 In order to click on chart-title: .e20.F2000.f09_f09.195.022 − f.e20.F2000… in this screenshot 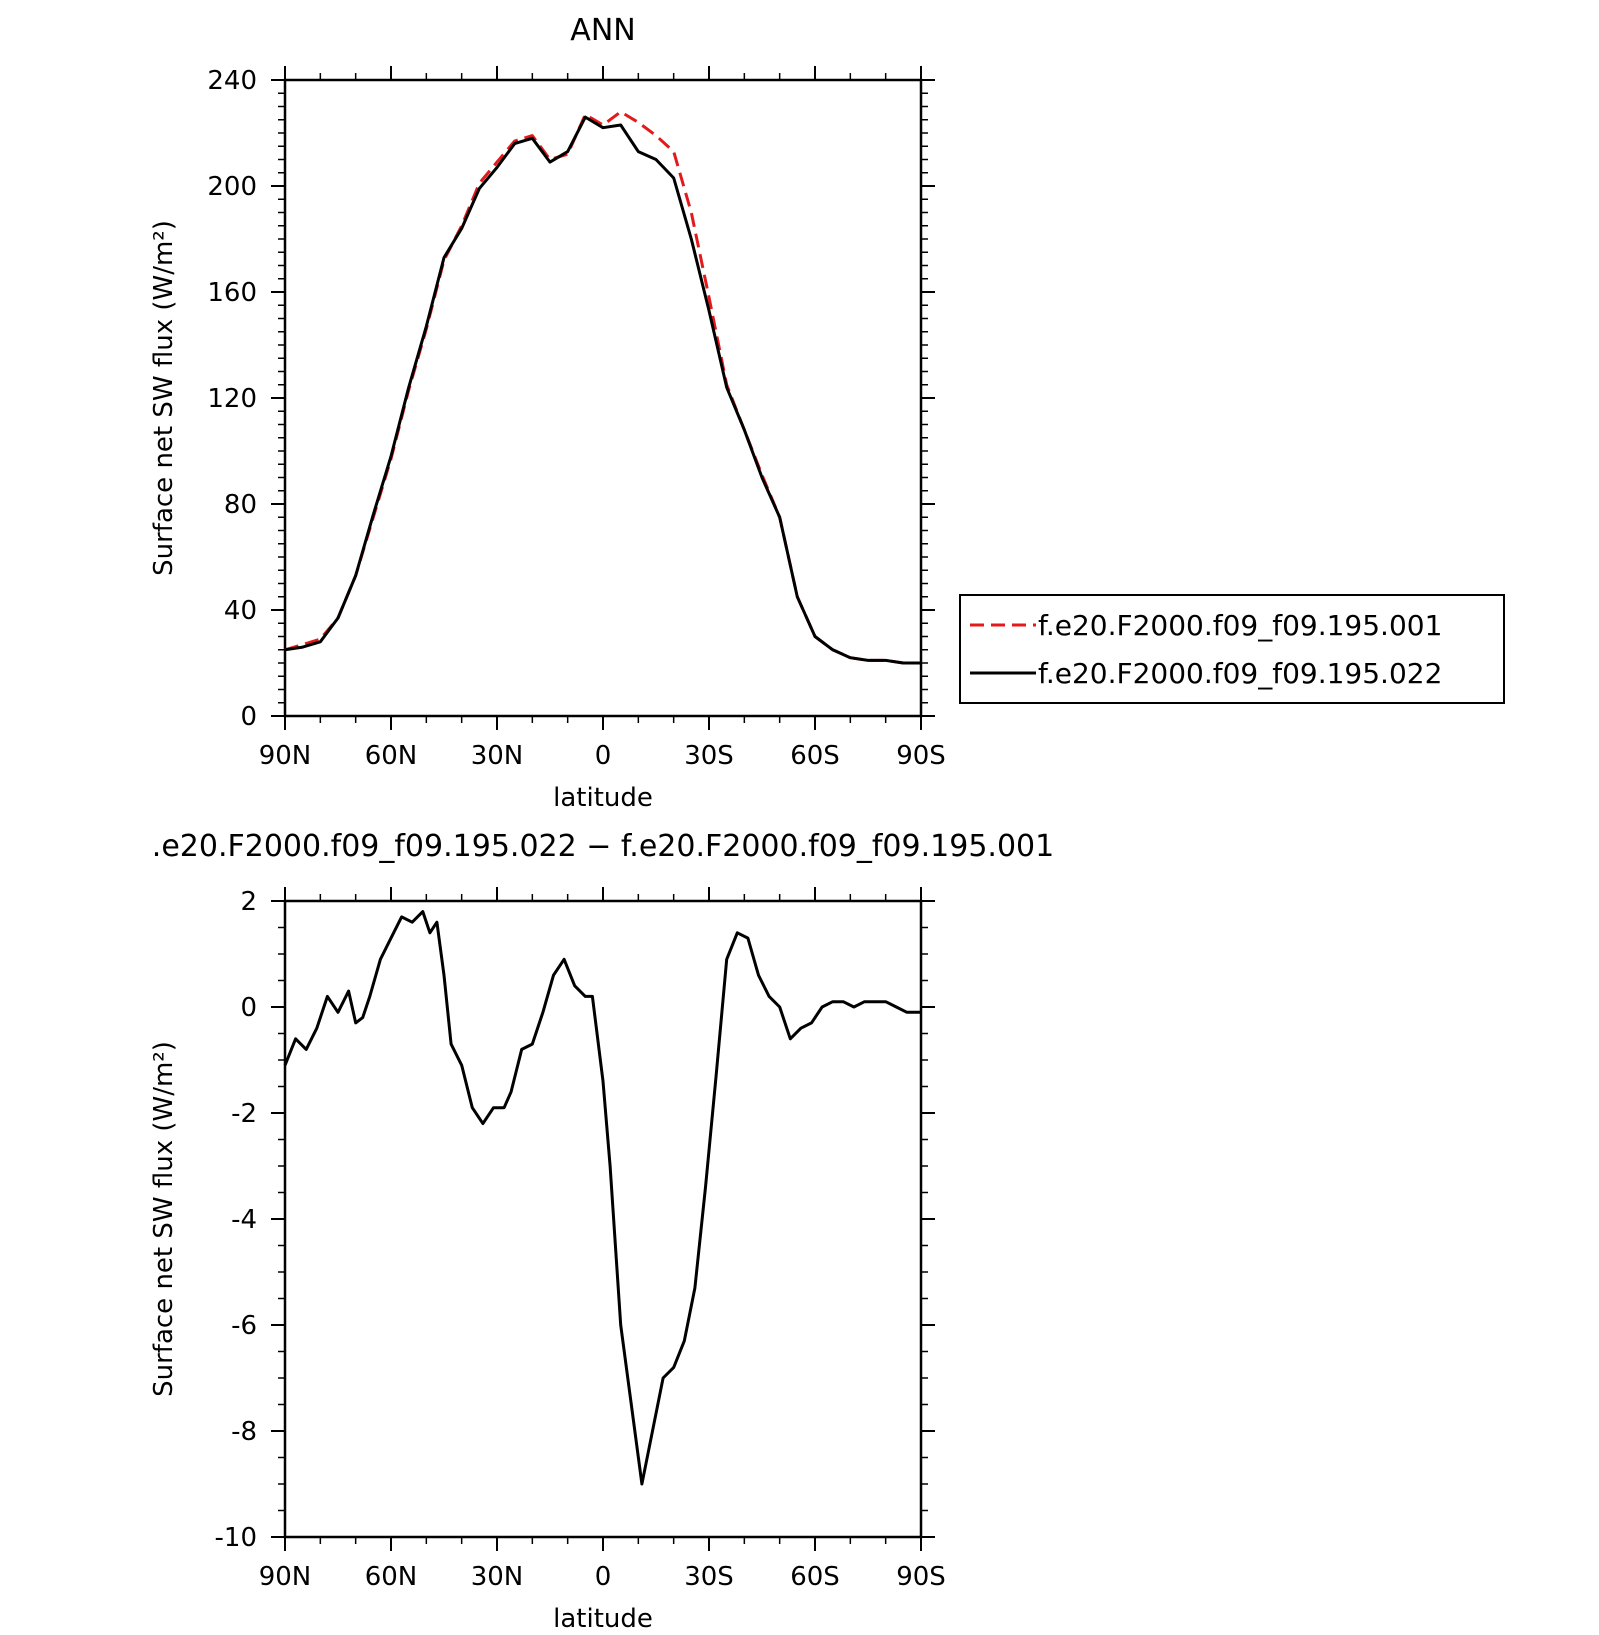, I will do `click(603, 846)`.